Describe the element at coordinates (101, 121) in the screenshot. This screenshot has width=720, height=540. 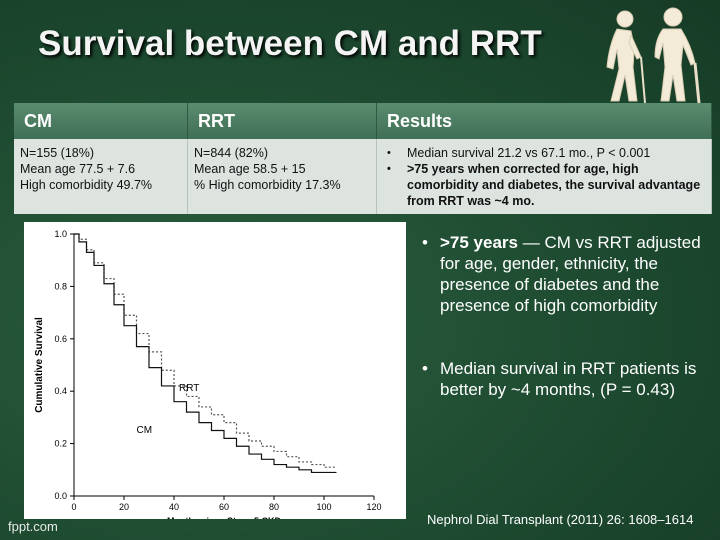
I see `header-cm: CM` at that location.